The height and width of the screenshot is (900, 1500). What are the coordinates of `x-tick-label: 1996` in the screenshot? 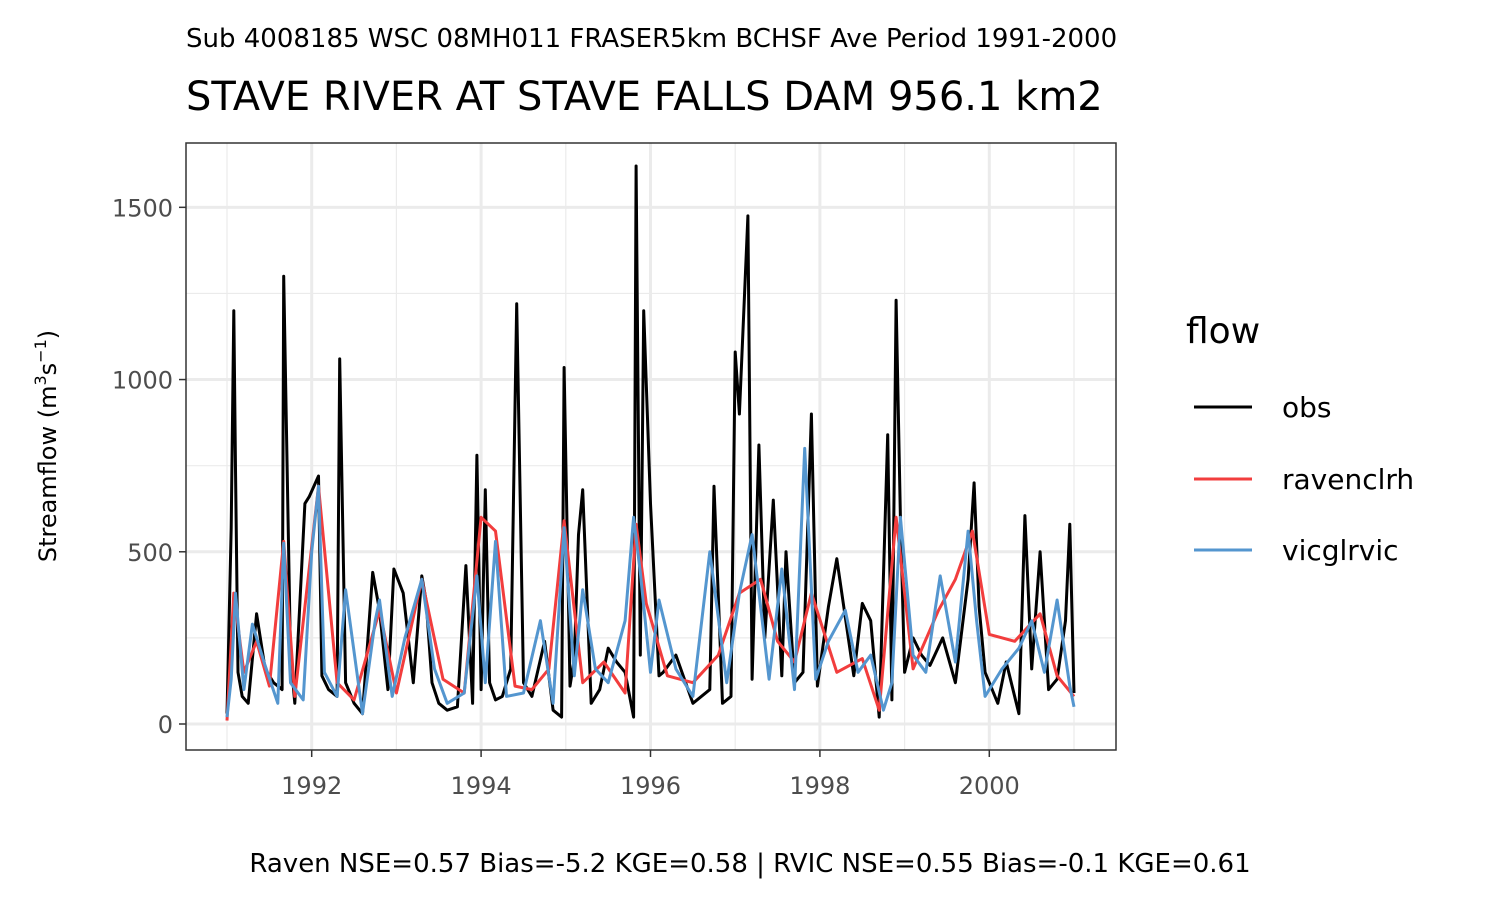 It's located at (650, 786).